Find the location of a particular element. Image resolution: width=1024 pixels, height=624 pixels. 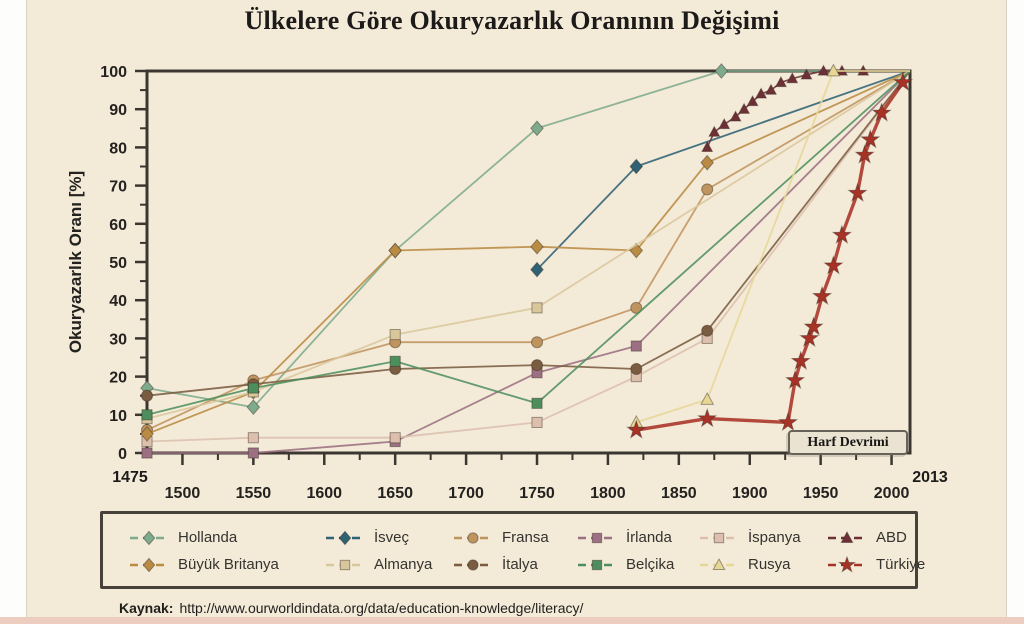

legend-item-rusya: Rusya is located at coordinates (763, 565).